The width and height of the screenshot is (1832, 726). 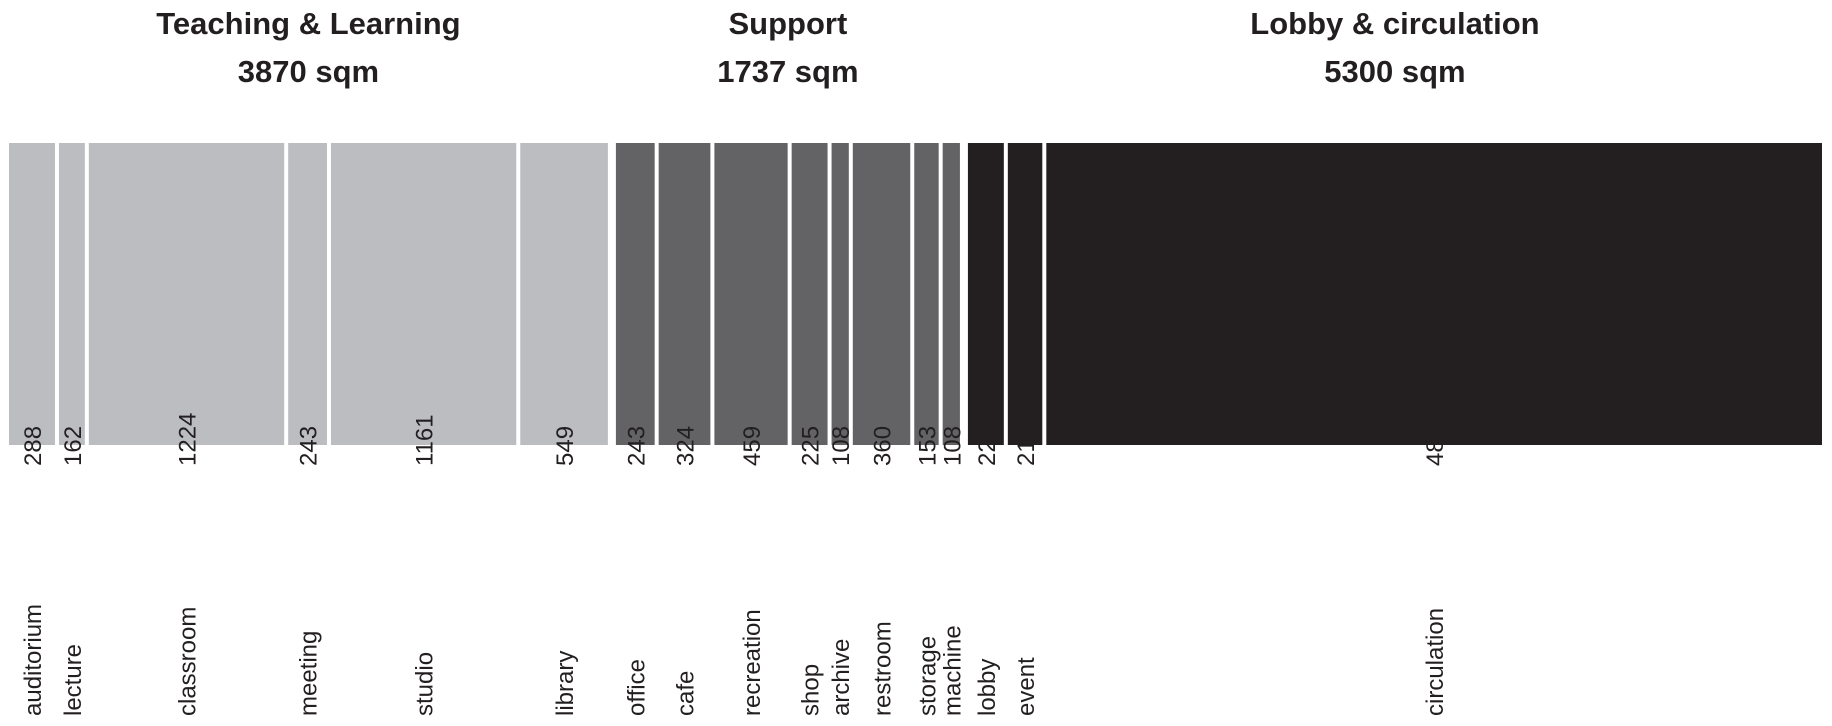 I want to click on bar-lobby, so click(x=985, y=294).